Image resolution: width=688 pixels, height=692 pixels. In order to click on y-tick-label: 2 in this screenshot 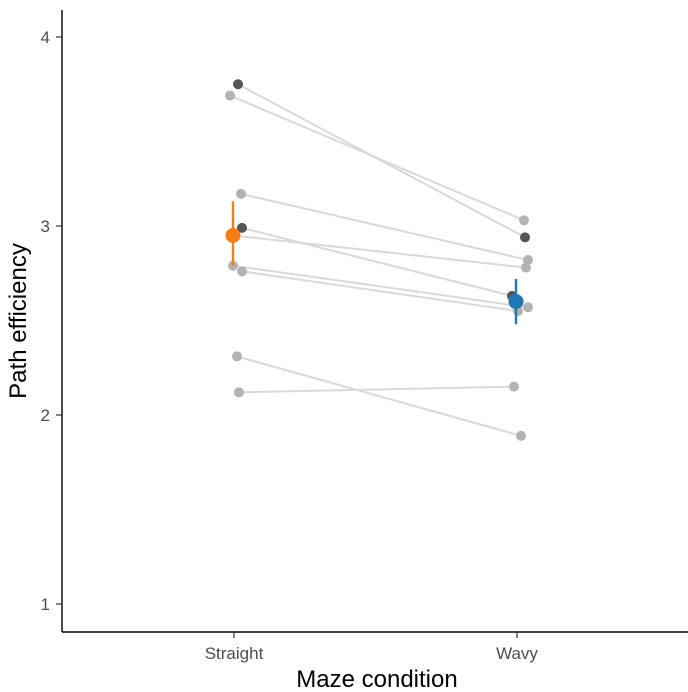, I will do `click(45, 415)`.